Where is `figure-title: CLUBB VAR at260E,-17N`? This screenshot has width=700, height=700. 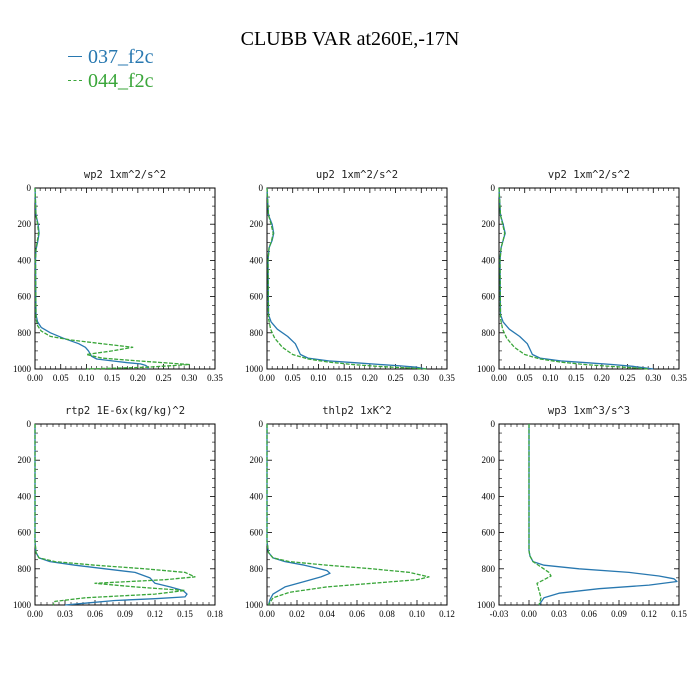
figure-title: CLUBB VAR at260E,-17N is located at coordinates (350, 39).